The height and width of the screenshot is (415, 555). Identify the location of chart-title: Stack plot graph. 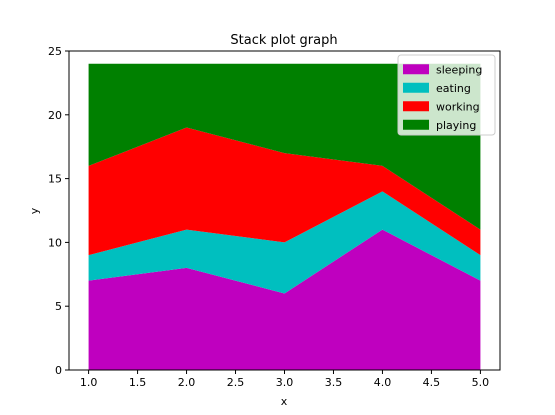
(283, 40).